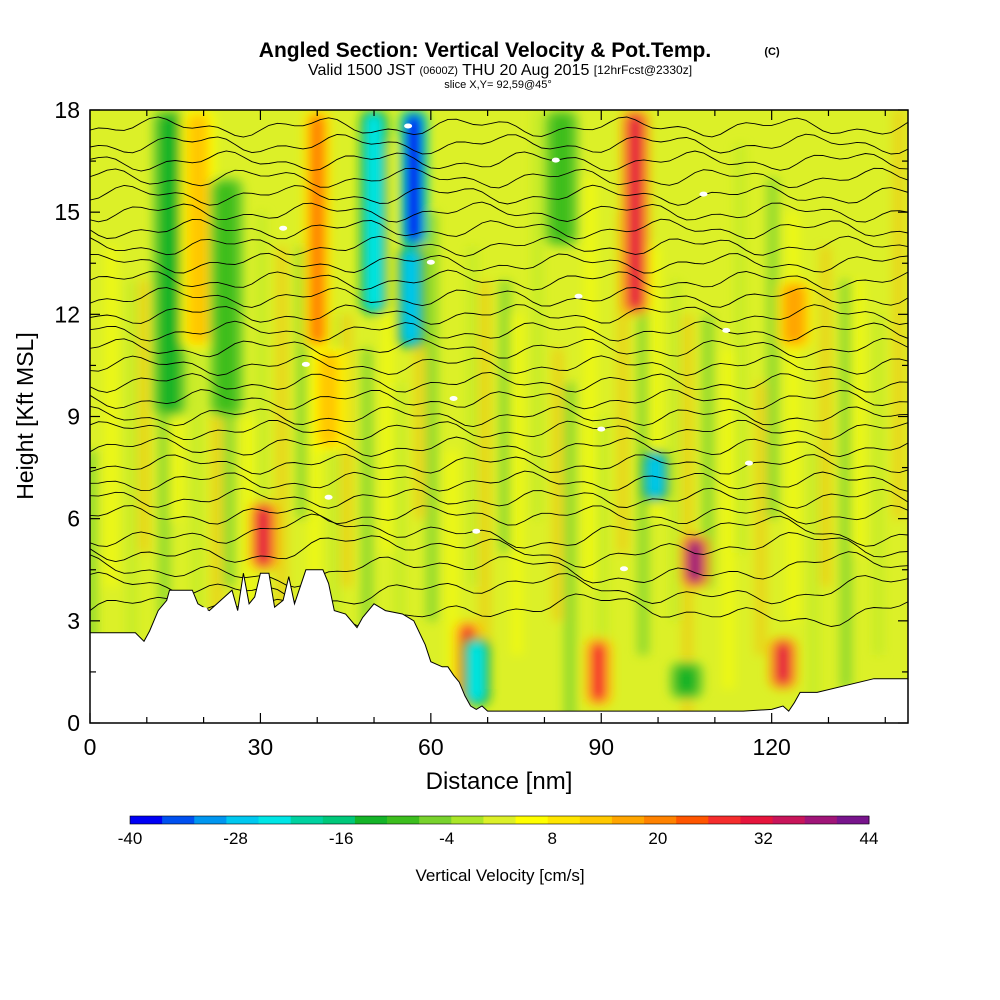 Image resolution: width=1000 pixels, height=1000 pixels. I want to click on colorbar-tick-label: -4, so click(446, 838).